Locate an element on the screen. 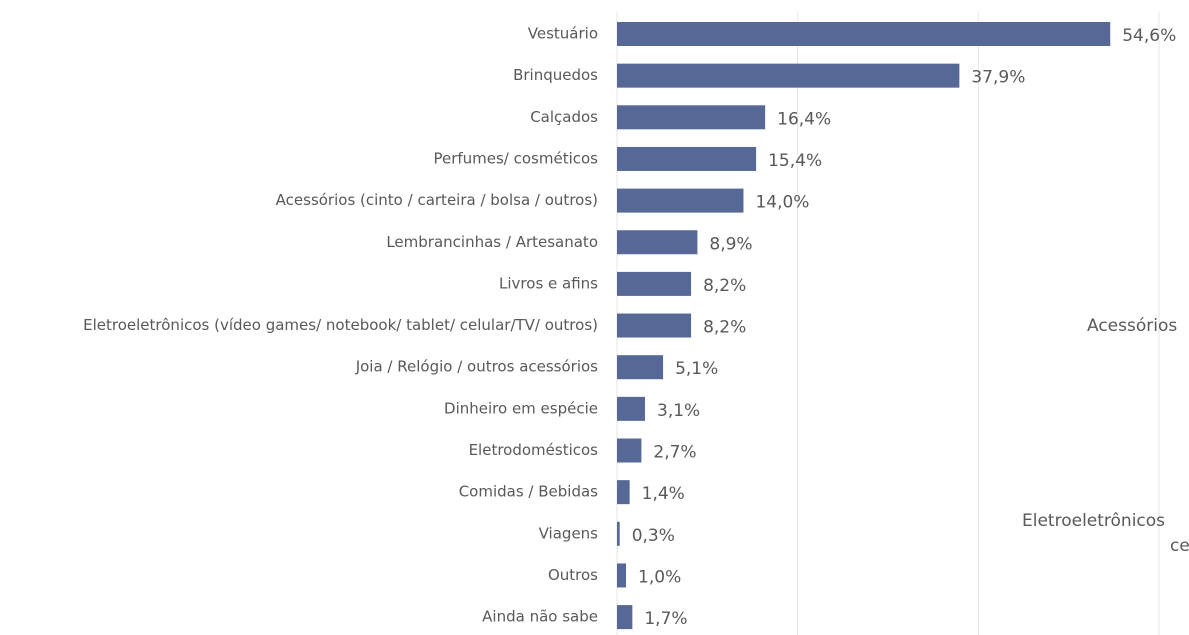  category-label: Vestuário is located at coordinates (563, 34).